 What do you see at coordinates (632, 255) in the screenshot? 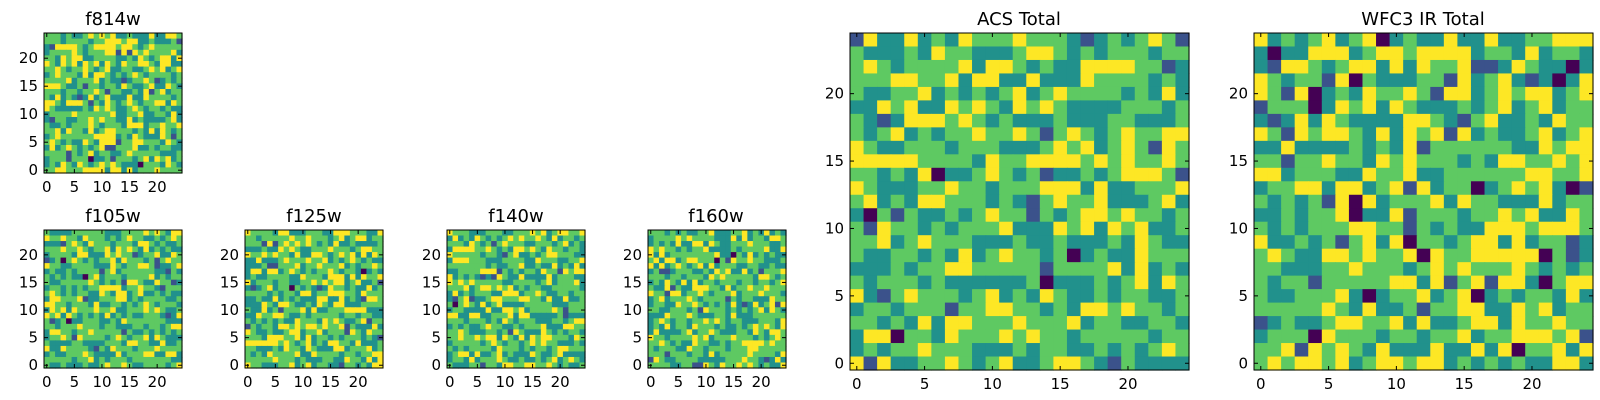
I see `y-tick-label: 20` at bounding box center [632, 255].